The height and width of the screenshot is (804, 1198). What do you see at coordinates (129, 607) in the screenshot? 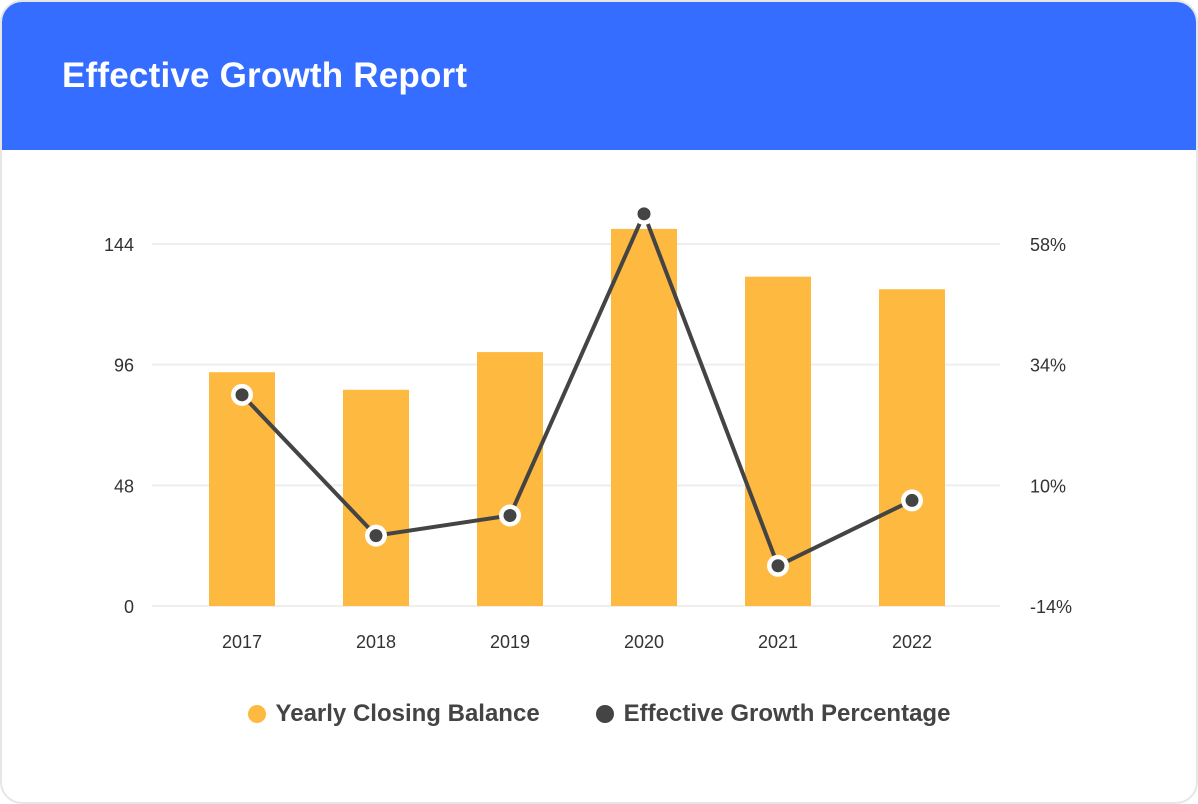
I see `y-left-tick-label: 0` at bounding box center [129, 607].